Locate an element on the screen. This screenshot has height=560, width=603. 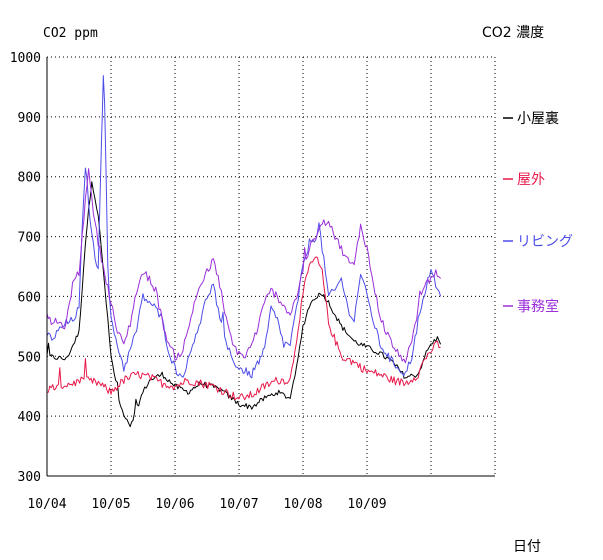
y-tick-label: 800 is located at coordinates (29, 178).